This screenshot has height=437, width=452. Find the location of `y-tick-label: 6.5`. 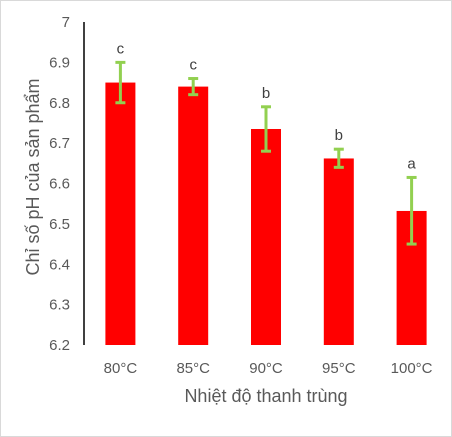

y-tick-label: 6.5 is located at coordinates (59, 224).